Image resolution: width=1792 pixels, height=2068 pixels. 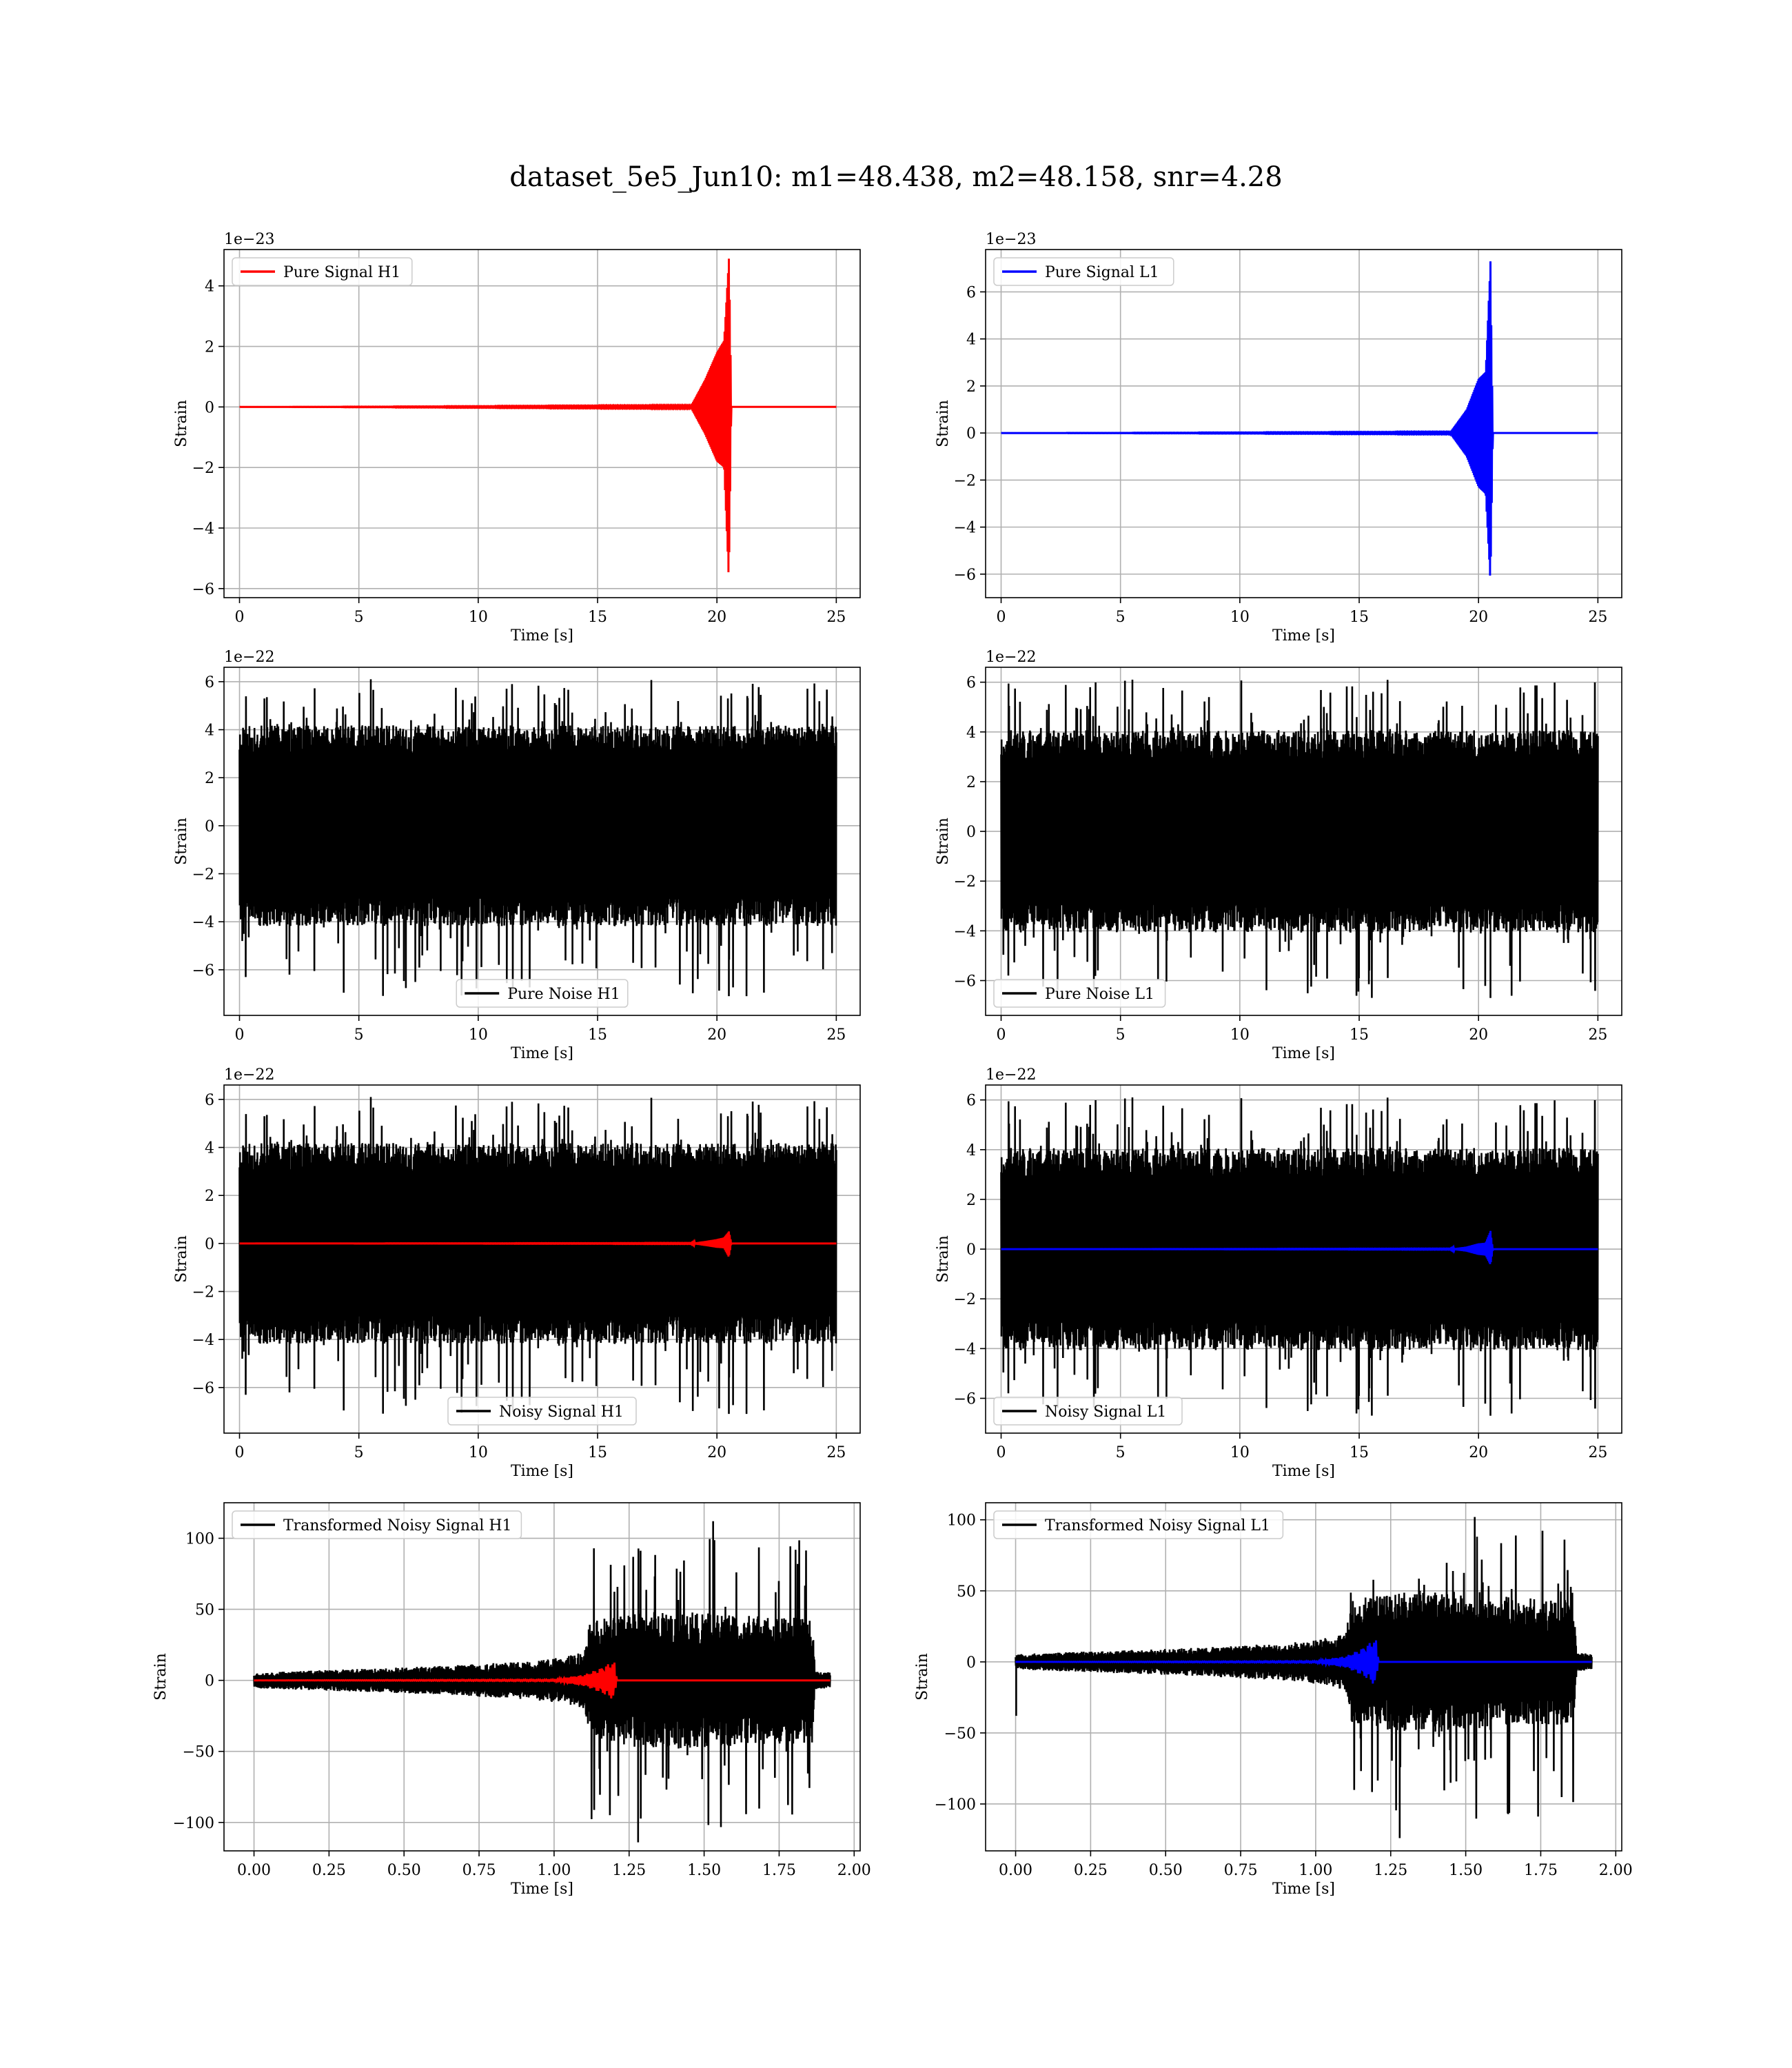 What do you see at coordinates (1138, 1524) in the screenshot?
I see `legend: Transformed Noisy Signal L1` at bounding box center [1138, 1524].